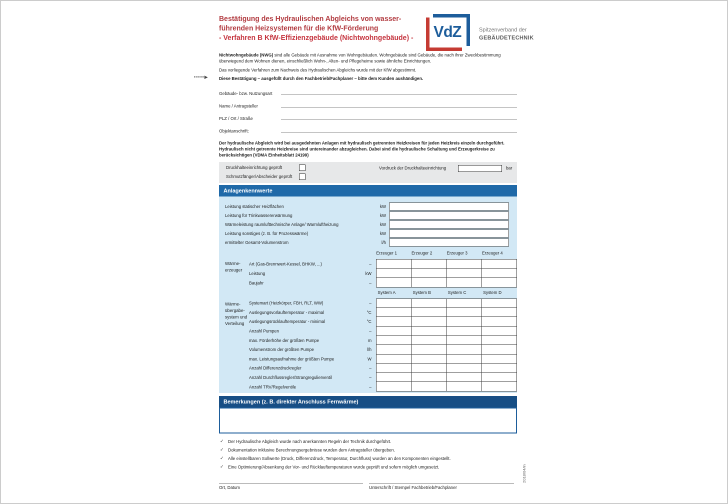  I want to click on erzeuger-row: Art (Gas-Brennwert-Kessel, BHKW, ...) –, so click(368, 264).